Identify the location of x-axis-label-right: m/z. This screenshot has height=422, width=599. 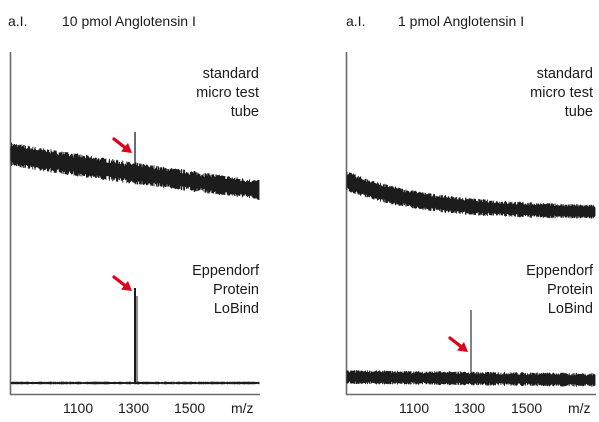
(579, 408).